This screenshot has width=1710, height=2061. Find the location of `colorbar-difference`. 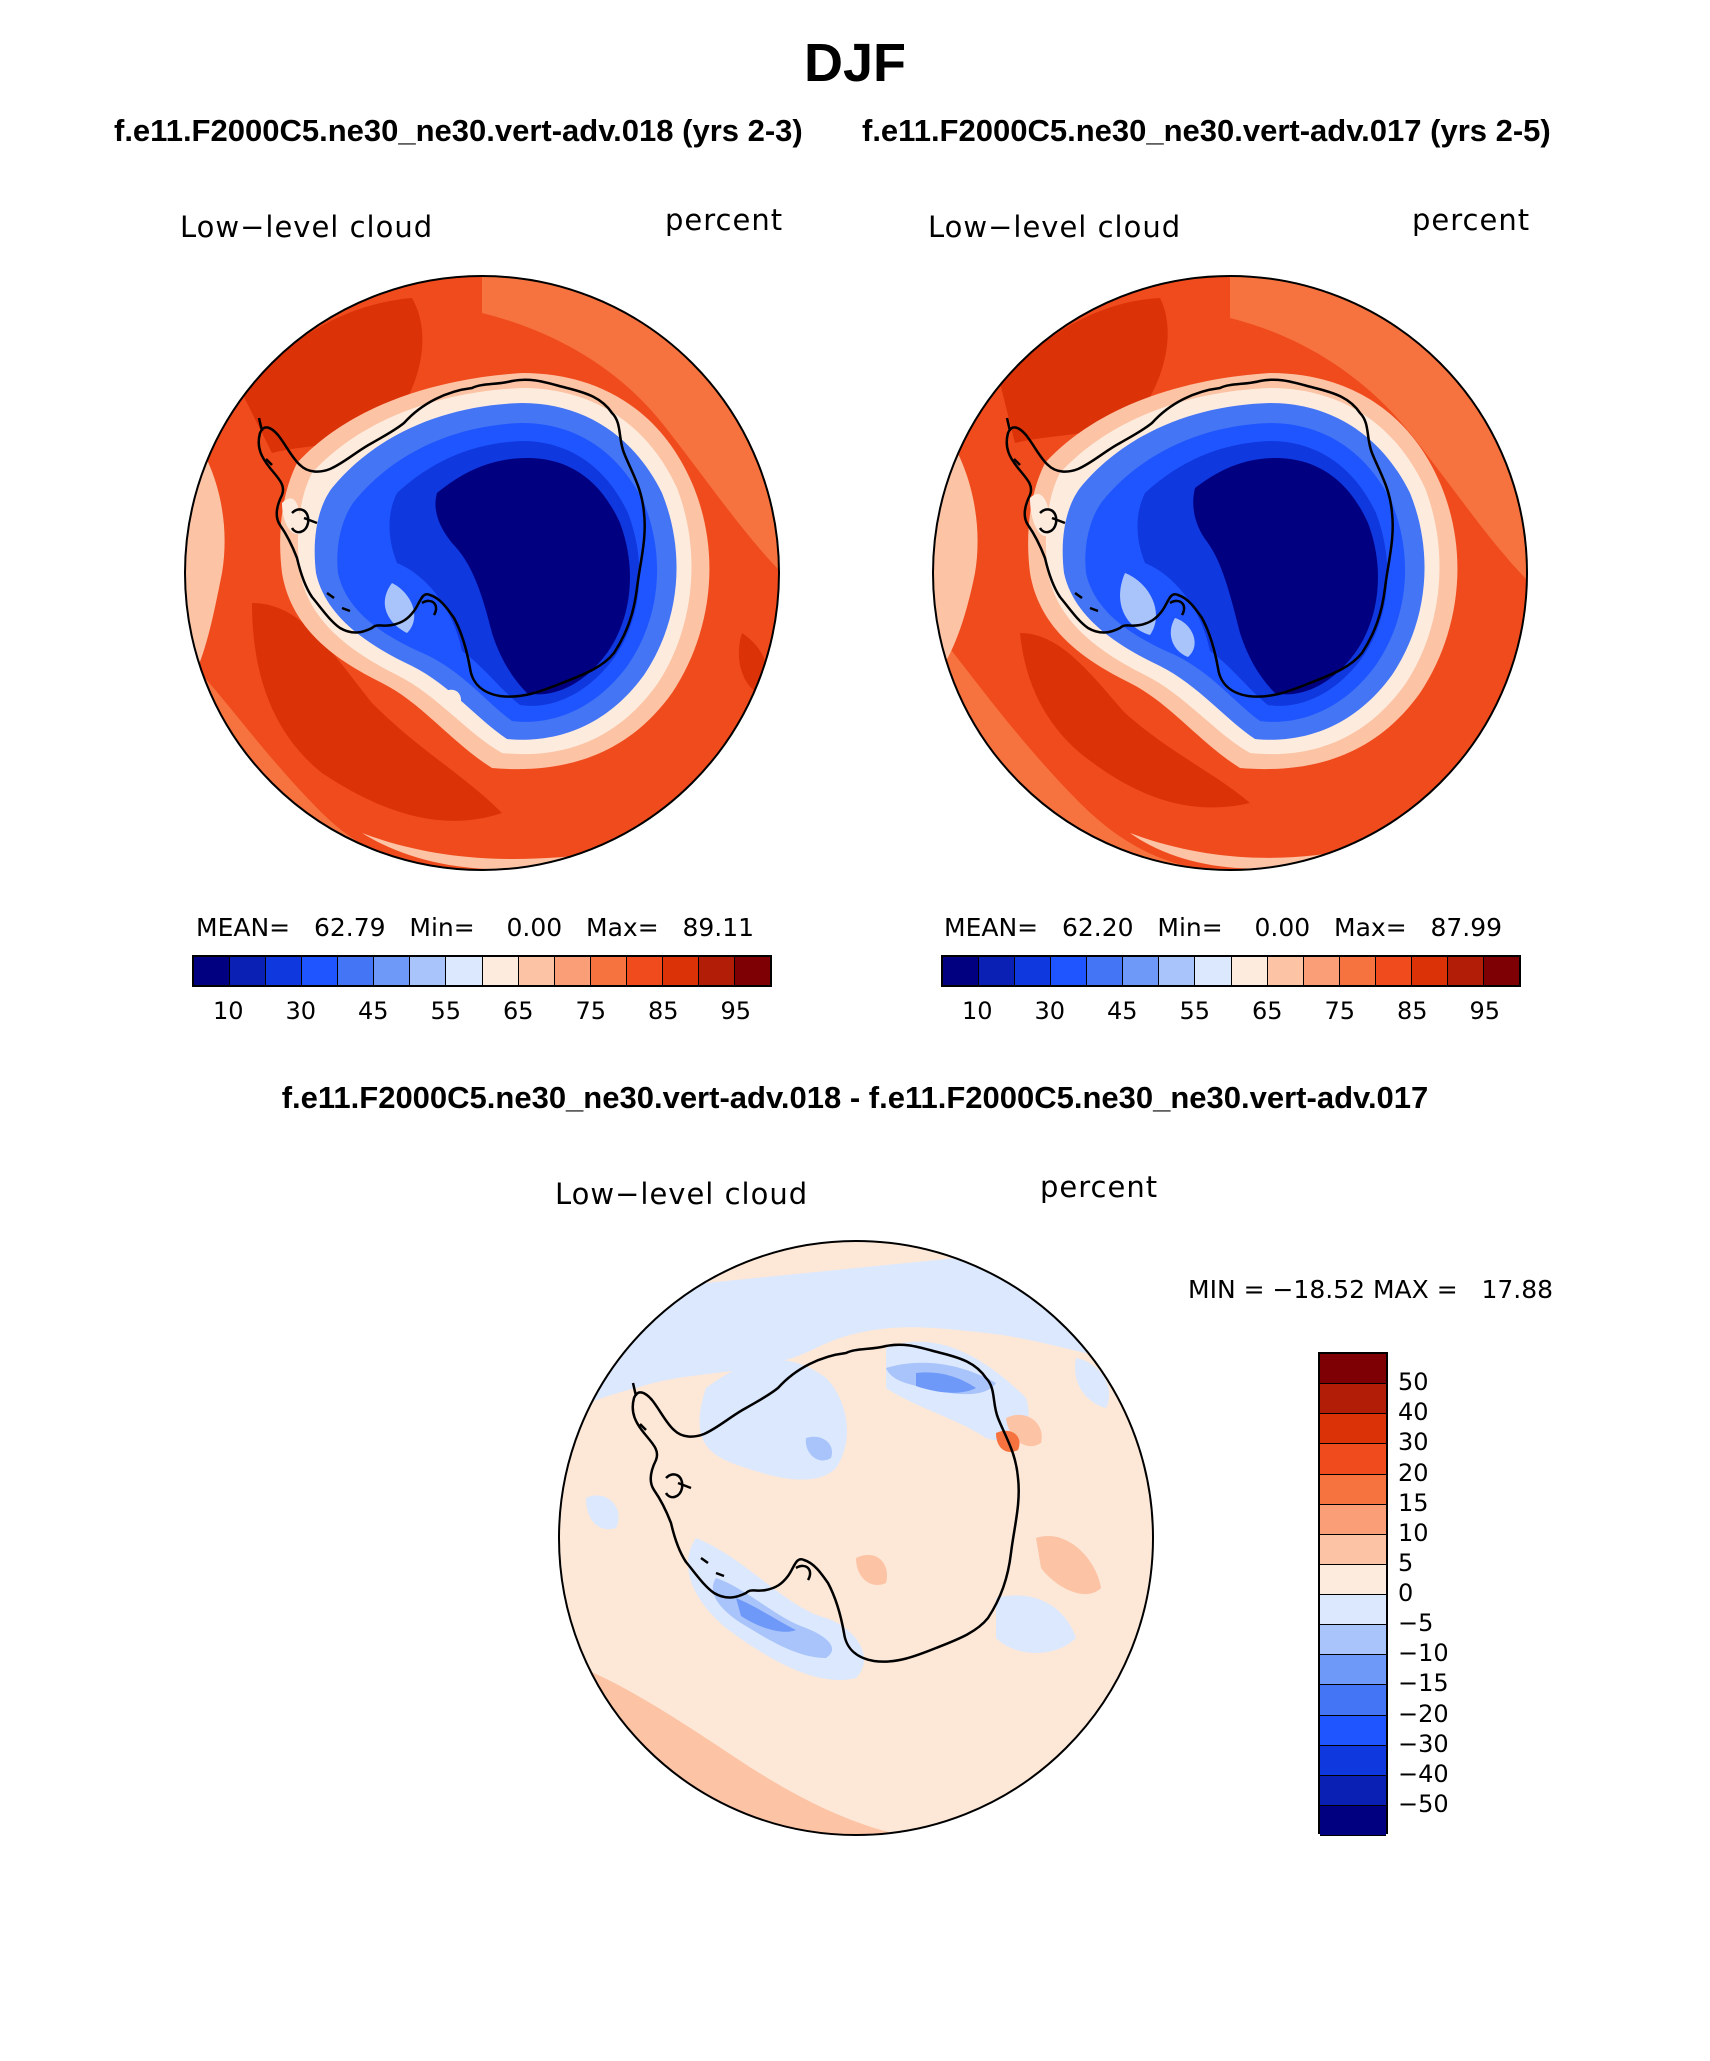

colorbar-difference is located at coordinates (1353, 1594).